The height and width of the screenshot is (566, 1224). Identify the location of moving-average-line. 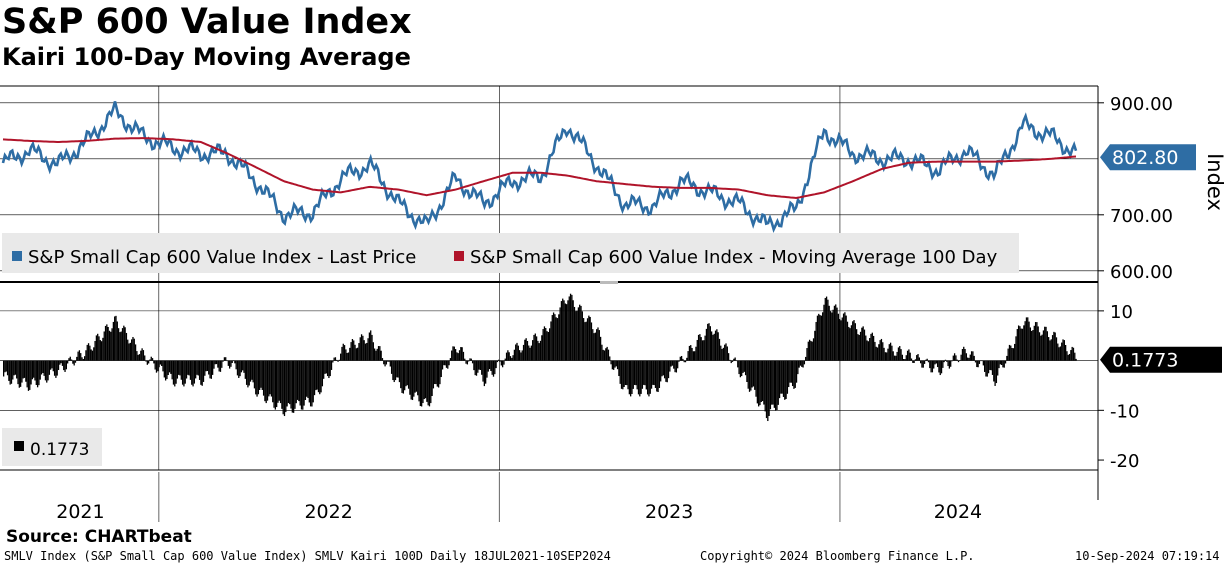
(539, 168).